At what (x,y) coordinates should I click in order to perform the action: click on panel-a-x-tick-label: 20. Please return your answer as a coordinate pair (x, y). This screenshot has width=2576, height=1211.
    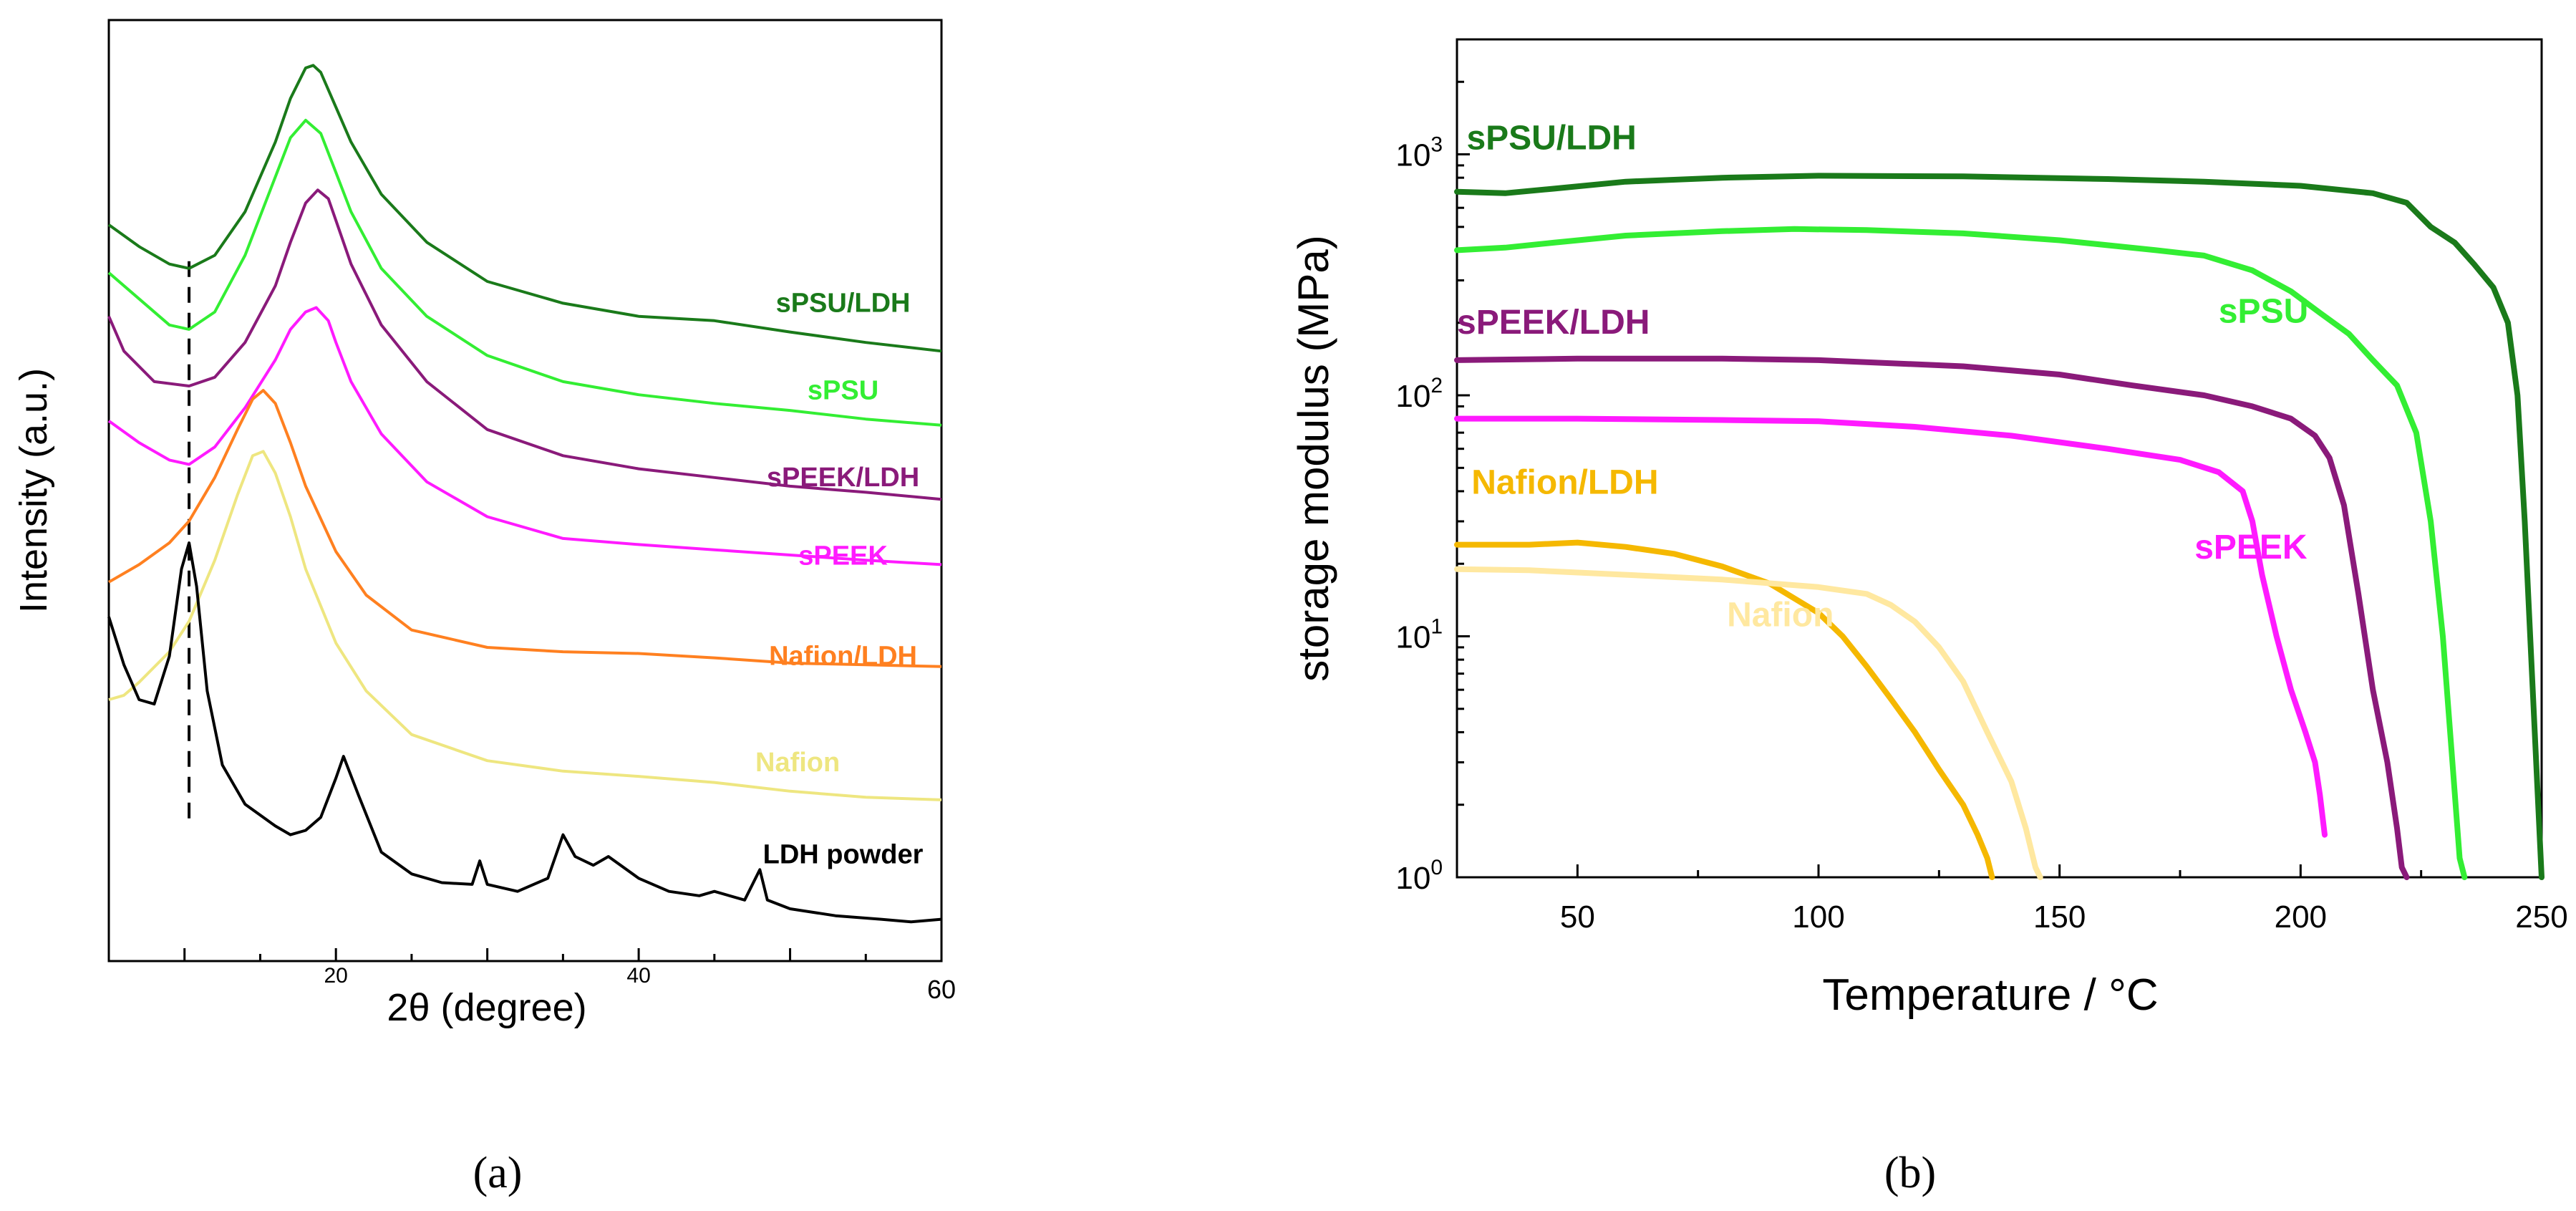
    Looking at the image, I should click on (336, 976).